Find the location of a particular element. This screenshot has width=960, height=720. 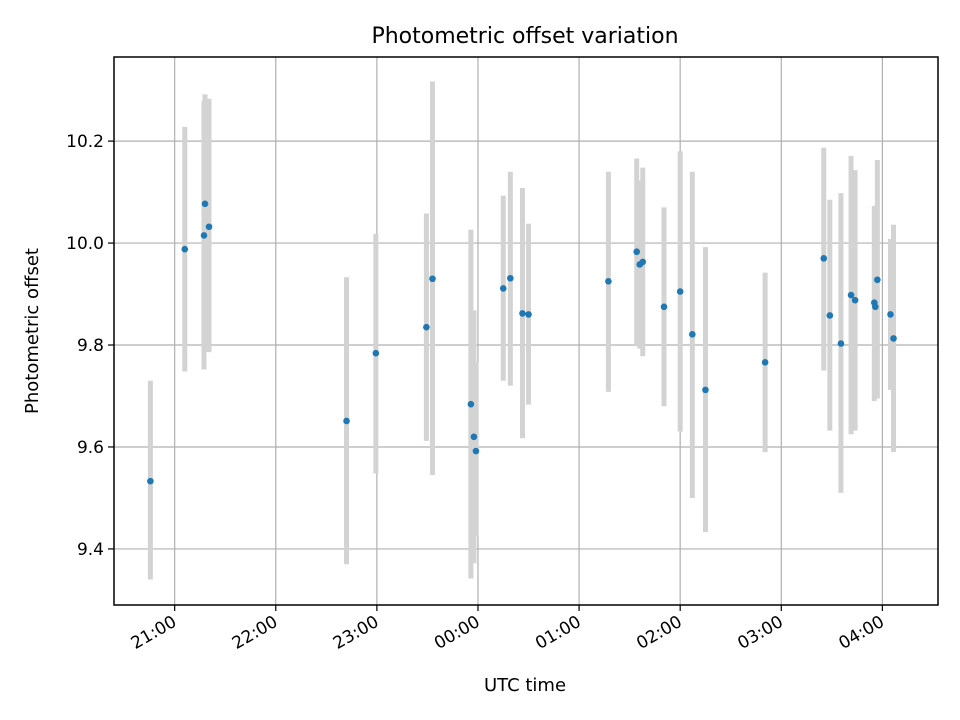

x-tick-label: 00:00 is located at coordinates (457, 633).